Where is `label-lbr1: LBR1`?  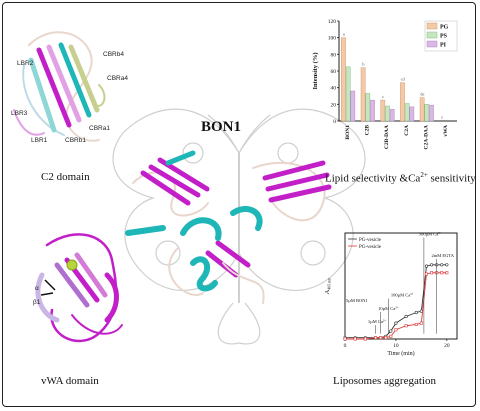
label-lbr1: LBR1 is located at coordinates (39, 140).